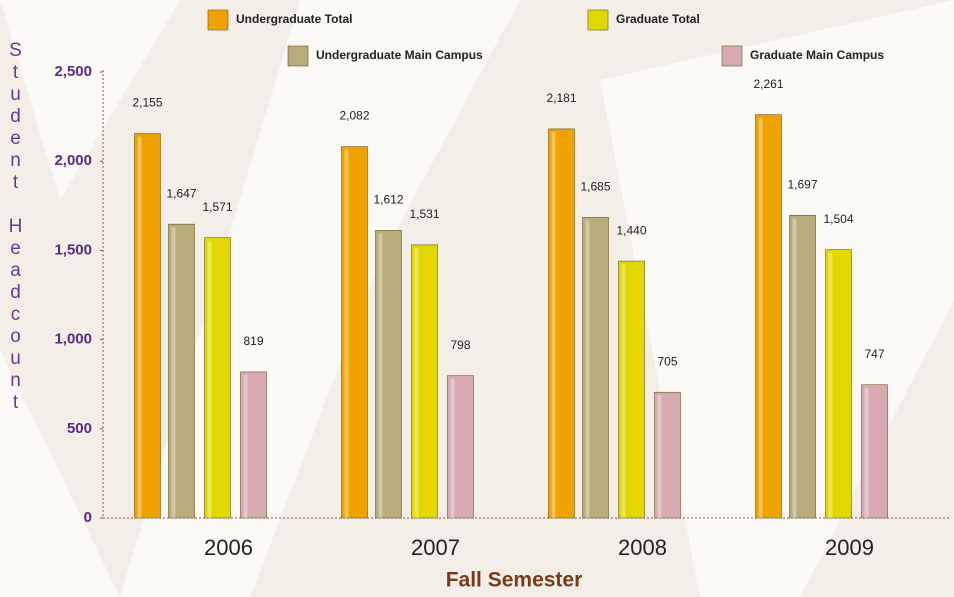 Image resolution: width=954 pixels, height=597 pixels. I want to click on value-label: 798, so click(460, 345).